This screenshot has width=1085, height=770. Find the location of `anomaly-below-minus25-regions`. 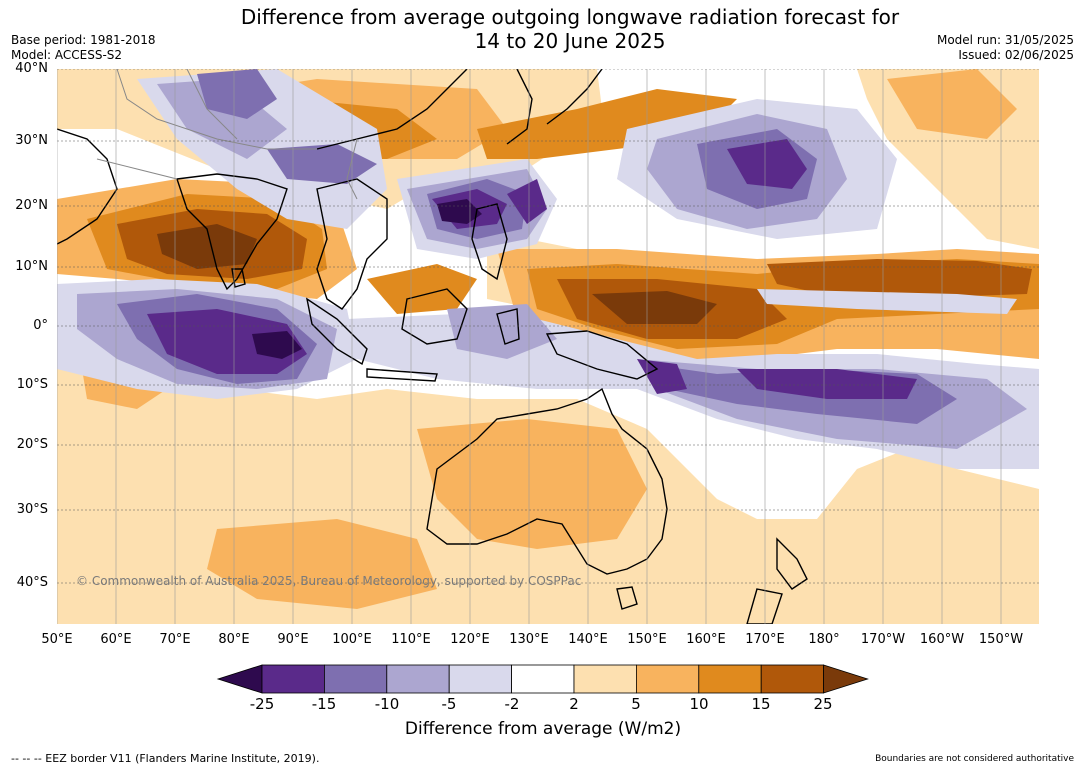

anomaly-below-minus25-regions is located at coordinates (367, 279).